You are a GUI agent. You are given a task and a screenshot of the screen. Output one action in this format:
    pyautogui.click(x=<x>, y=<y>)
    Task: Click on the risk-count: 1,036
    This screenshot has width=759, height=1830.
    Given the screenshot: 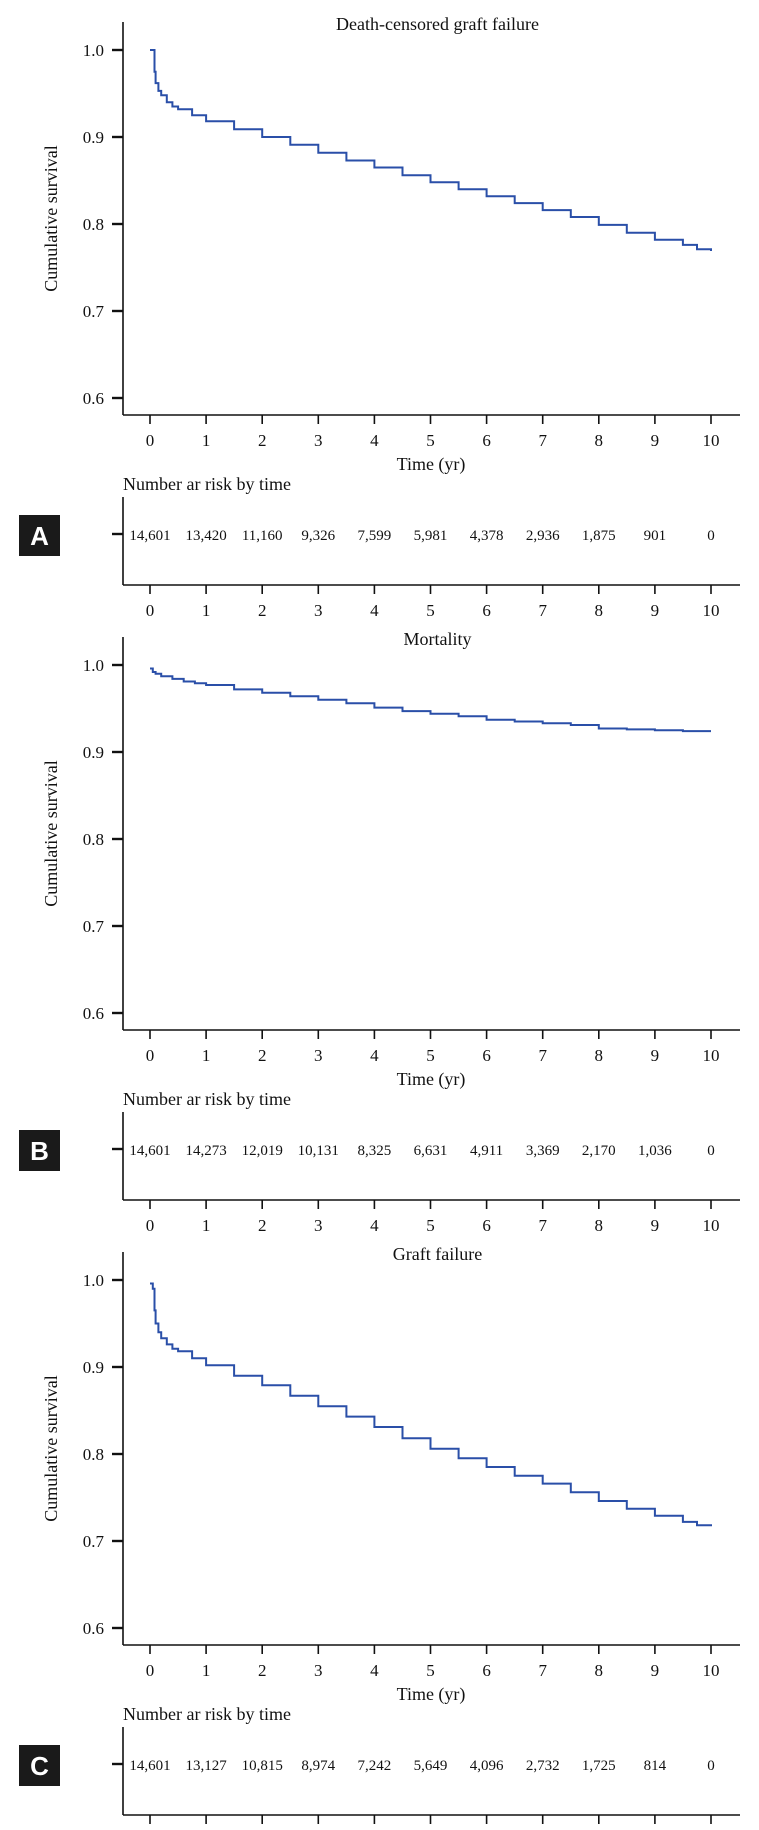 What is the action you would take?
    pyautogui.click(x=655, y=1151)
    